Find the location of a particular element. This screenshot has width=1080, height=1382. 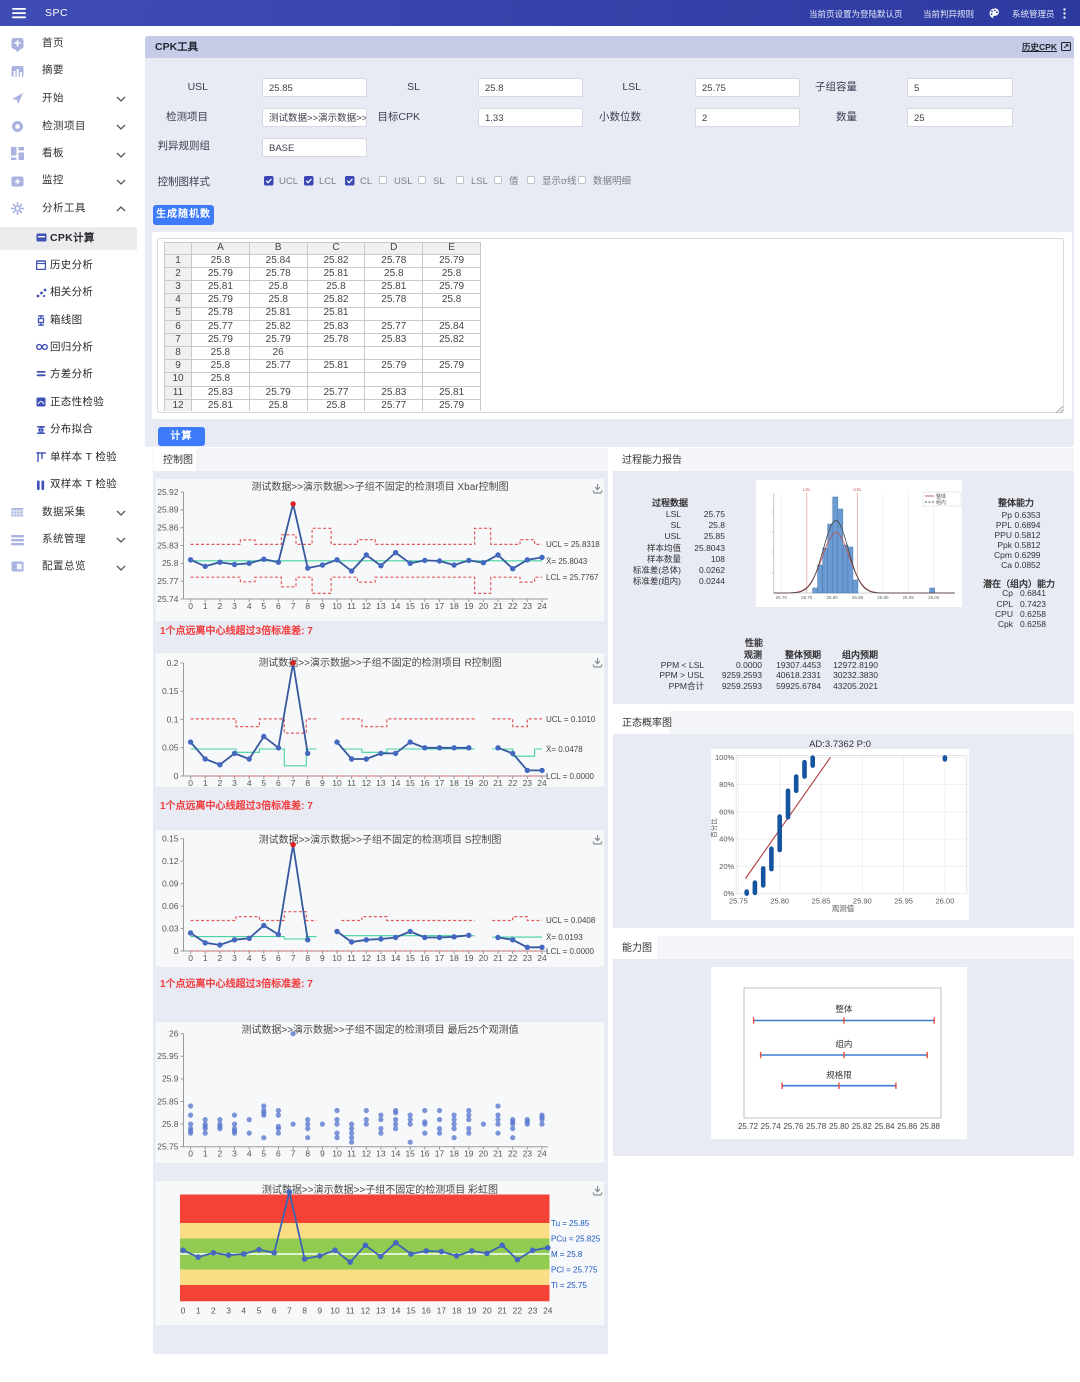

svg-text: 0.03 is located at coordinates (170, 928).